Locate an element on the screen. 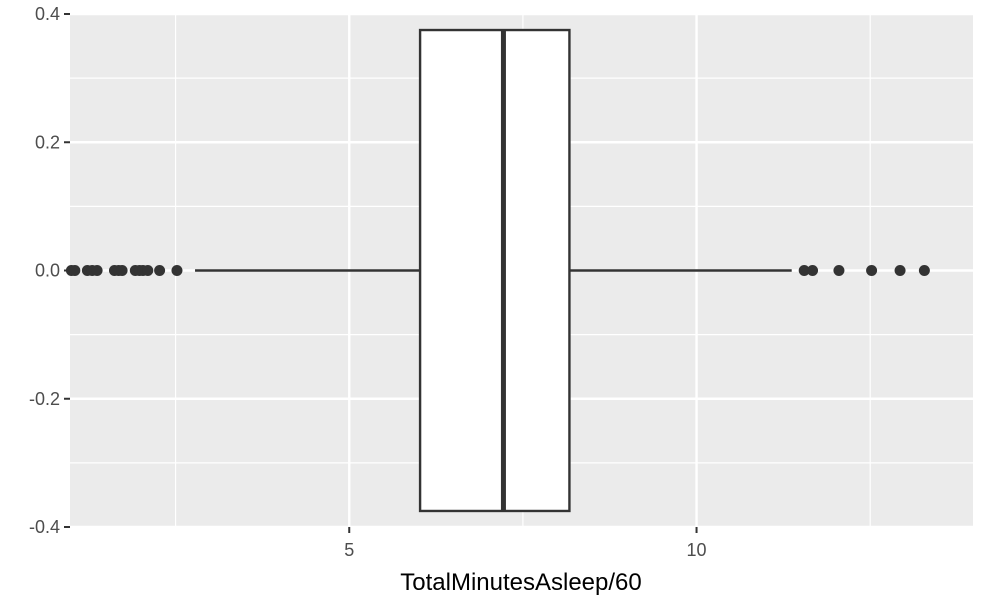 The width and height of the screenshot is (988, 610). x-tick-label: 5 is located at coordinates (349, 550).